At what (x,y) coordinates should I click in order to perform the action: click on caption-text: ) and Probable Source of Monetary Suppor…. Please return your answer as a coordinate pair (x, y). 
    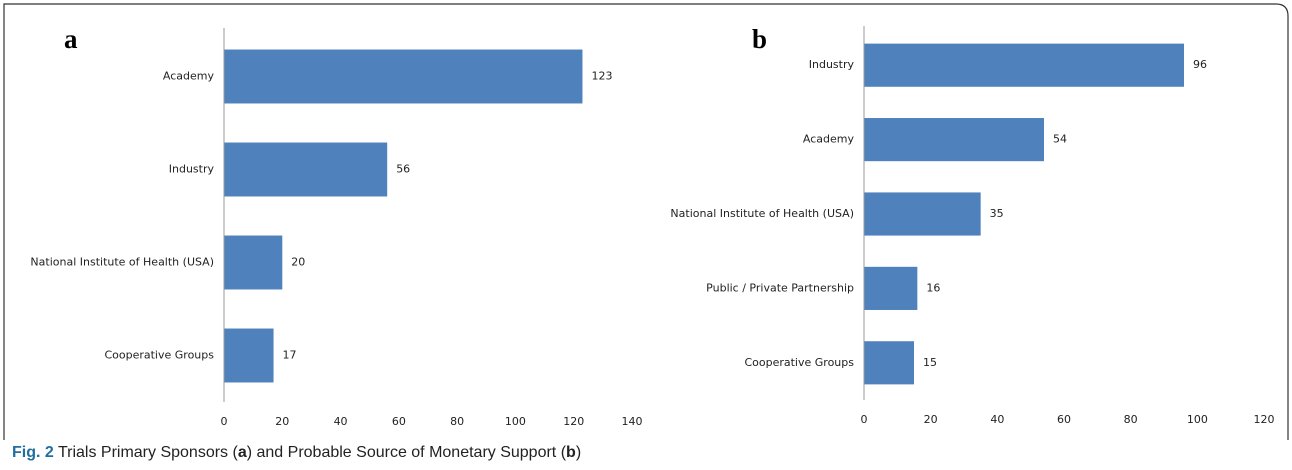
    Looking at the image, I should click on (406, 452).